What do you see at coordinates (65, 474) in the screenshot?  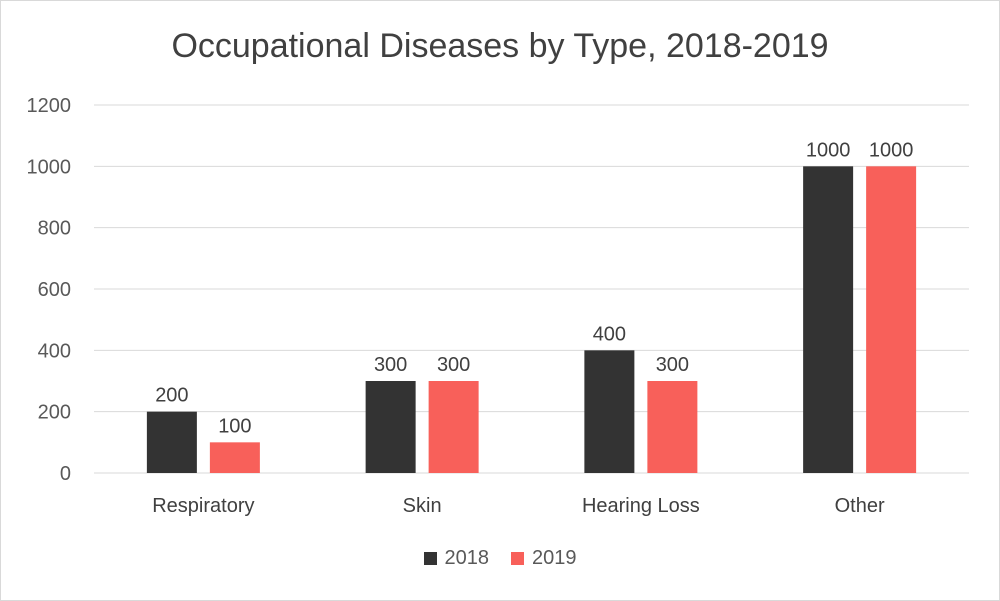 I see `y-tick-label: 0` at bounding box center [65, 474].